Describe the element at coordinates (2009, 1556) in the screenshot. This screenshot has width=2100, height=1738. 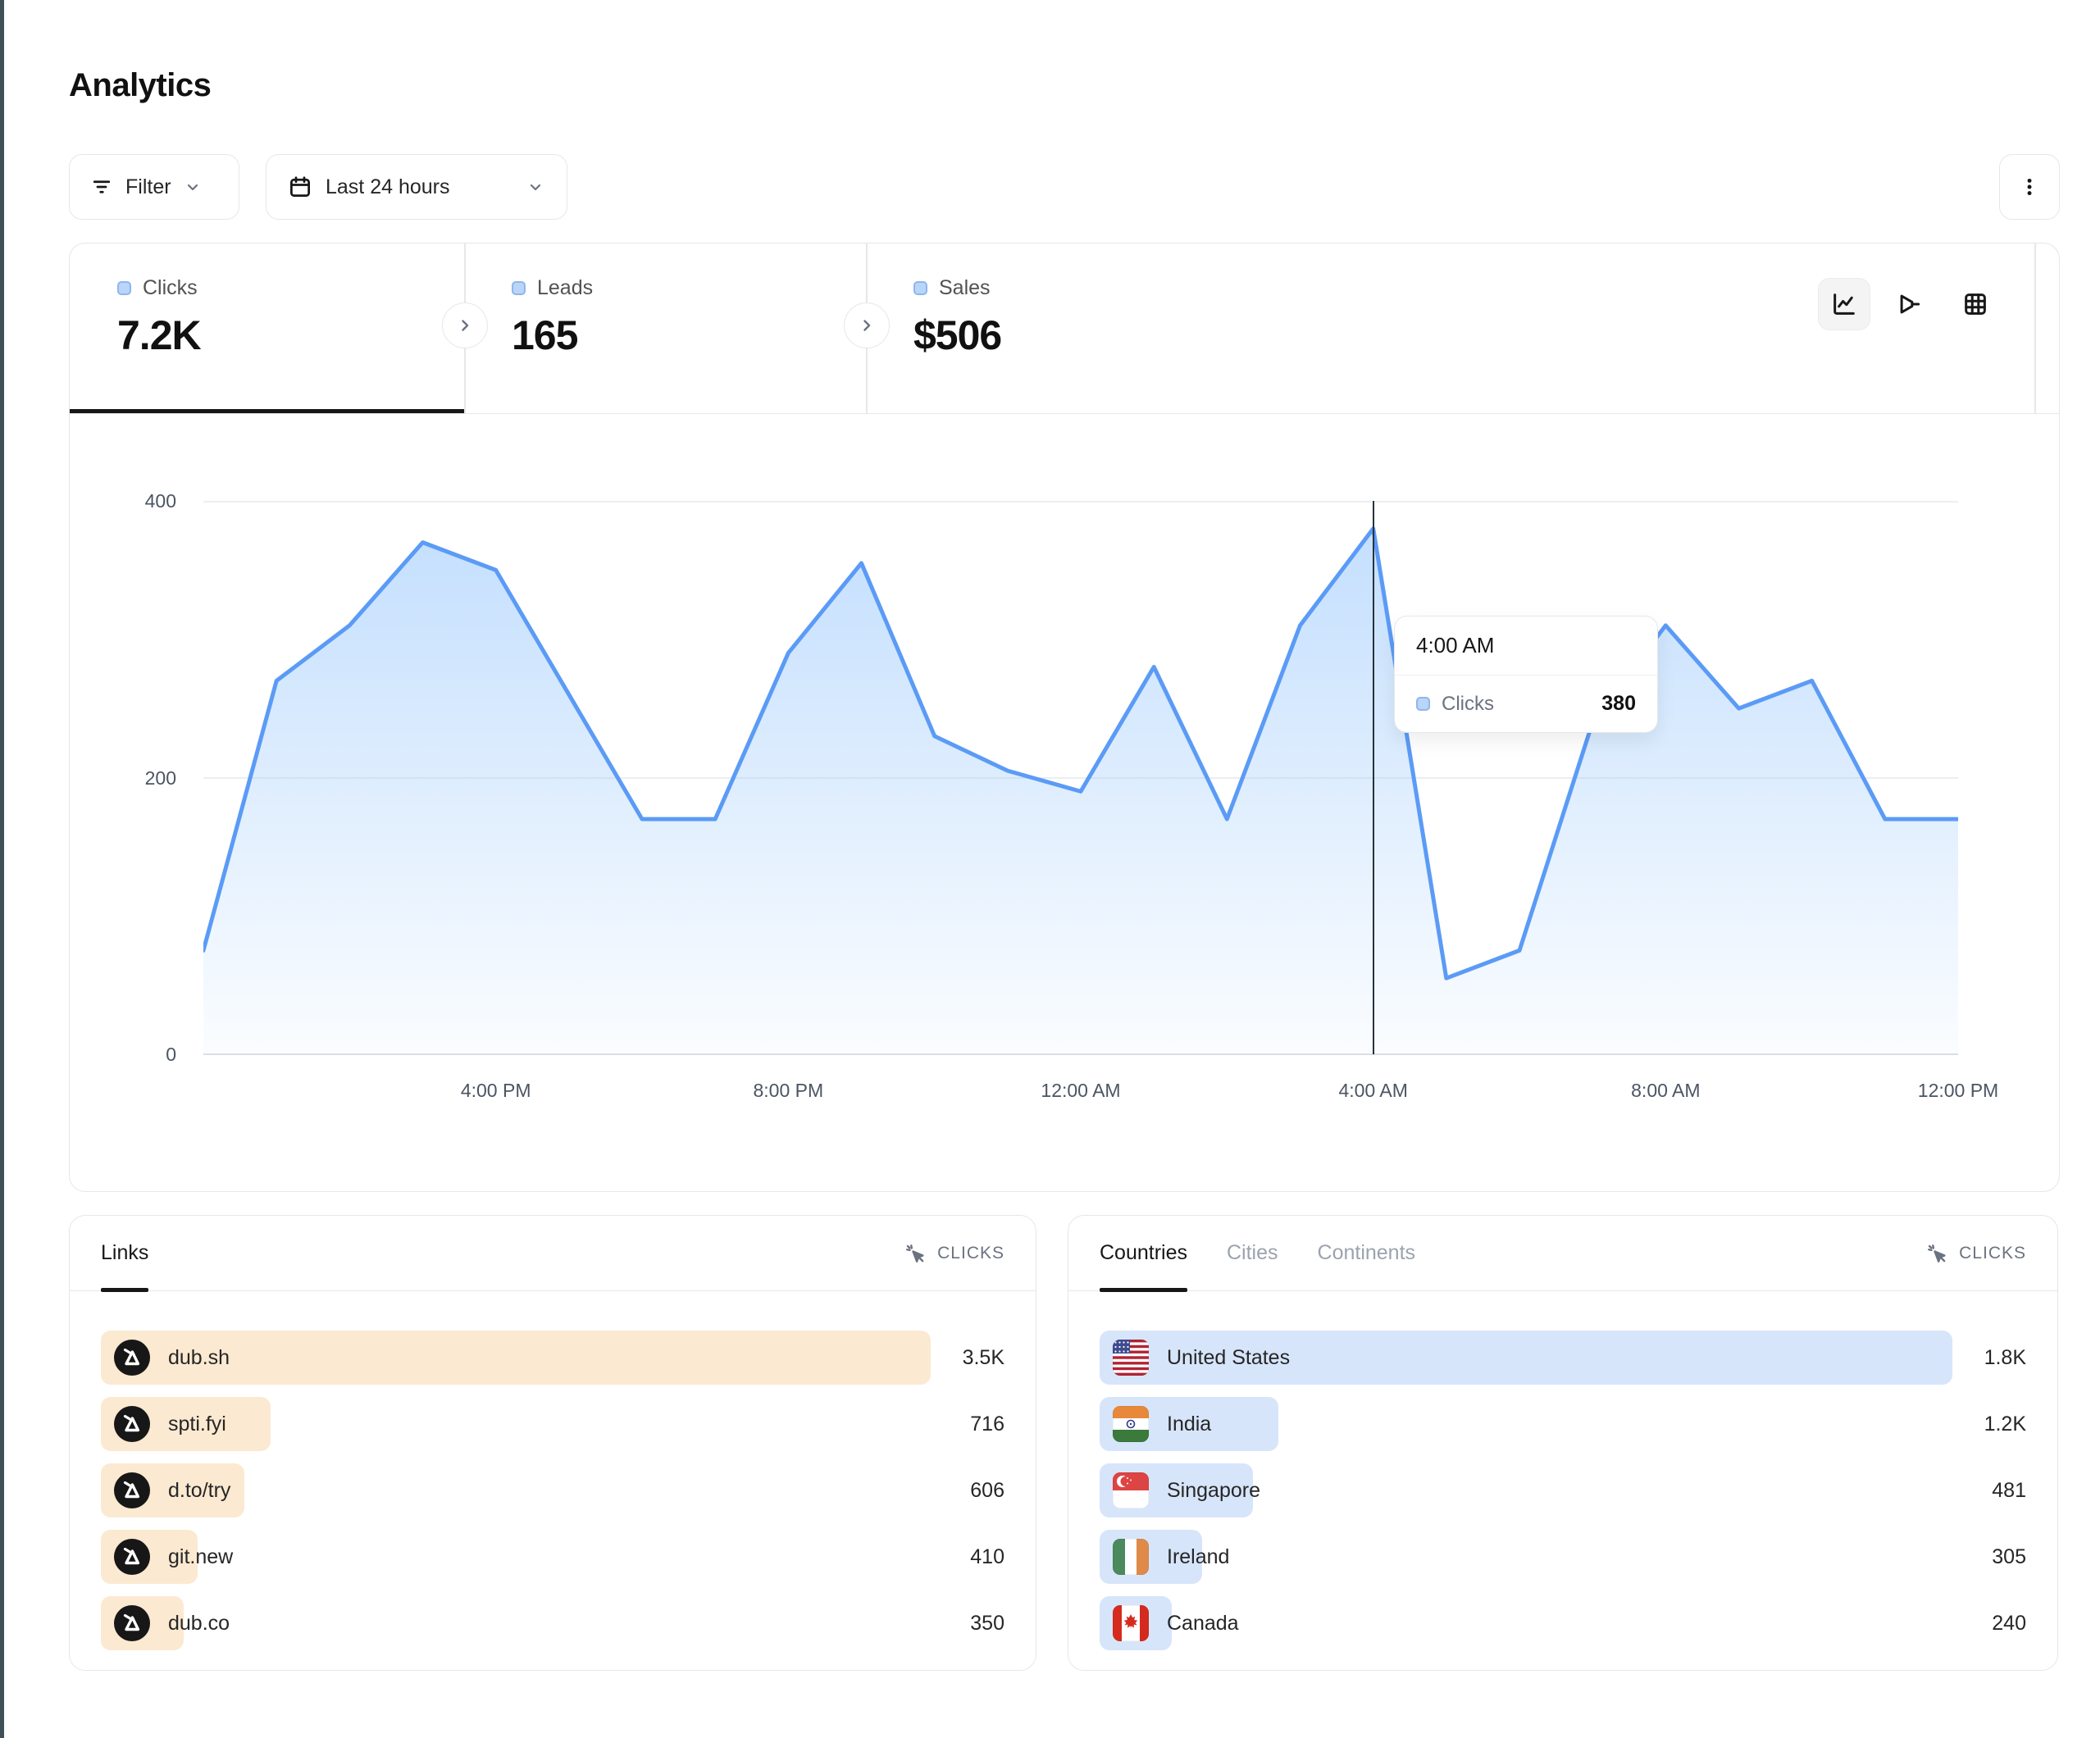
I see `item-value: 305` at that location.